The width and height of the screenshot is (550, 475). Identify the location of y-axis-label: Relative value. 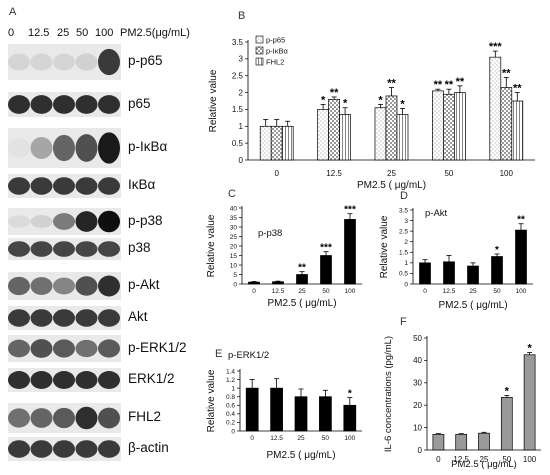
(211, 245).